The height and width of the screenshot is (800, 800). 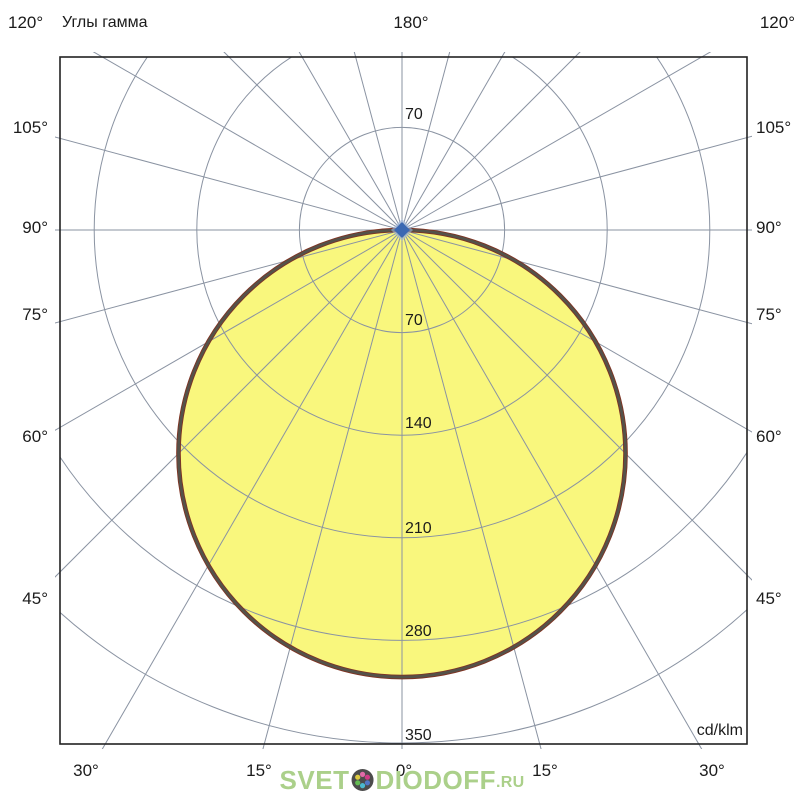 What do you see at coordinates (35, 227) in the screenshot?
I see `gamma-angle-label-left-90: 90°` at bounding box center [35, 227].